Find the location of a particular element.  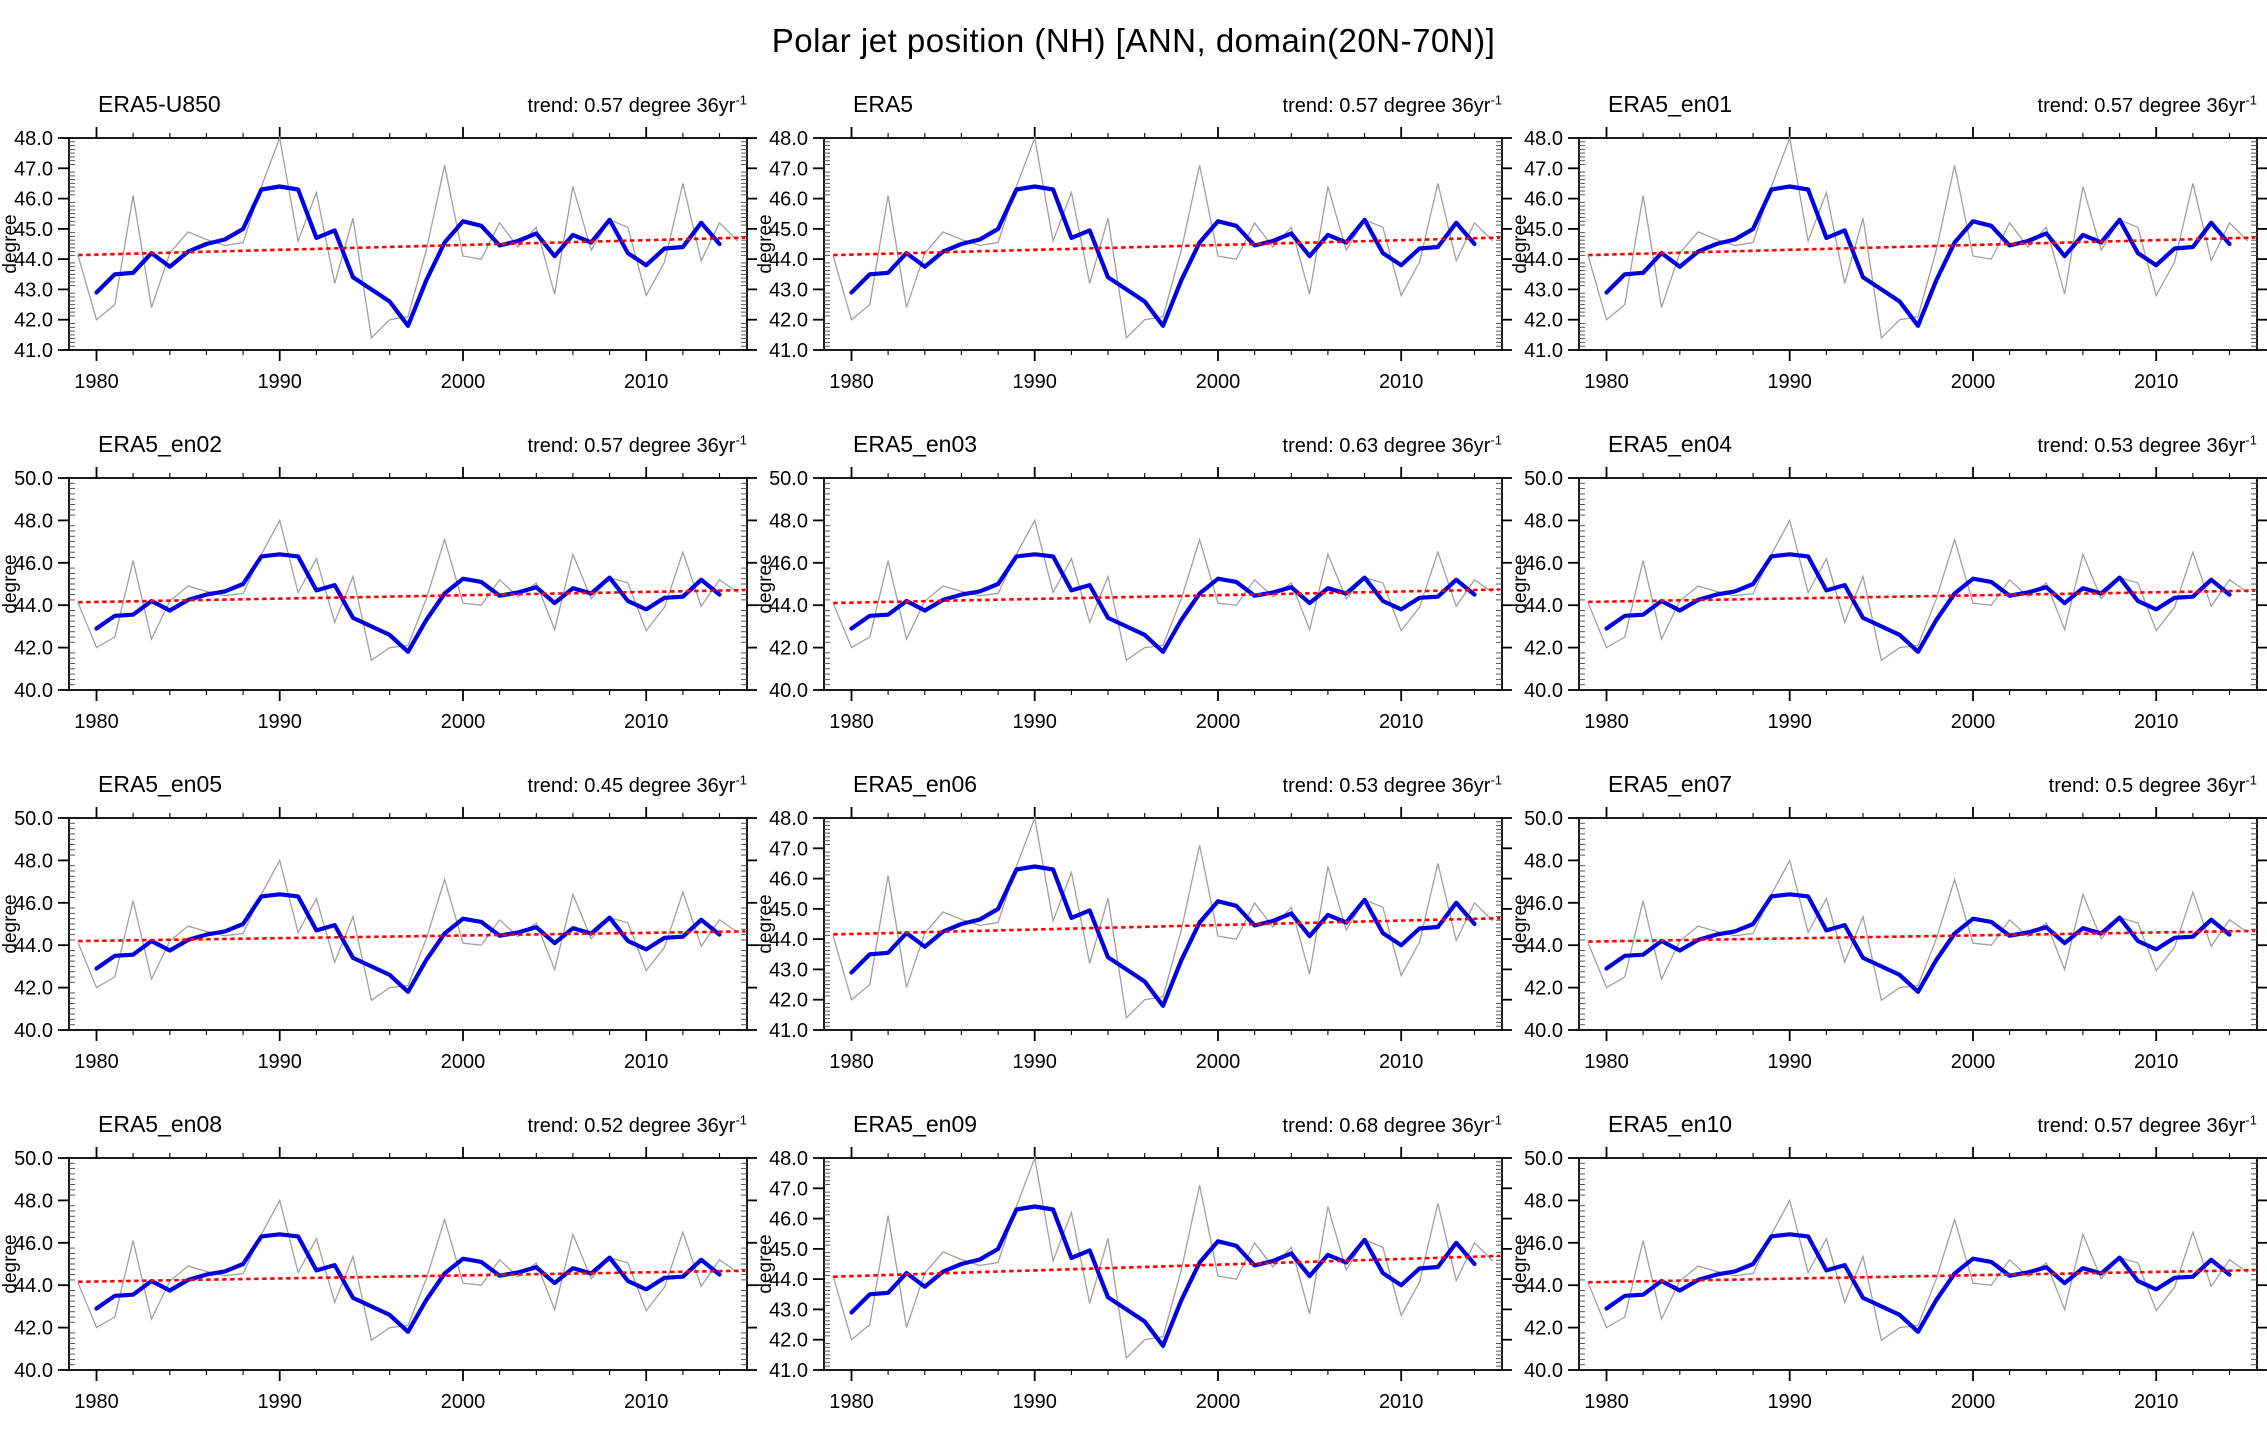

trend-annotation: trend: 0.57 degree 36yr-1 is located at coordinates (2147, 1125).